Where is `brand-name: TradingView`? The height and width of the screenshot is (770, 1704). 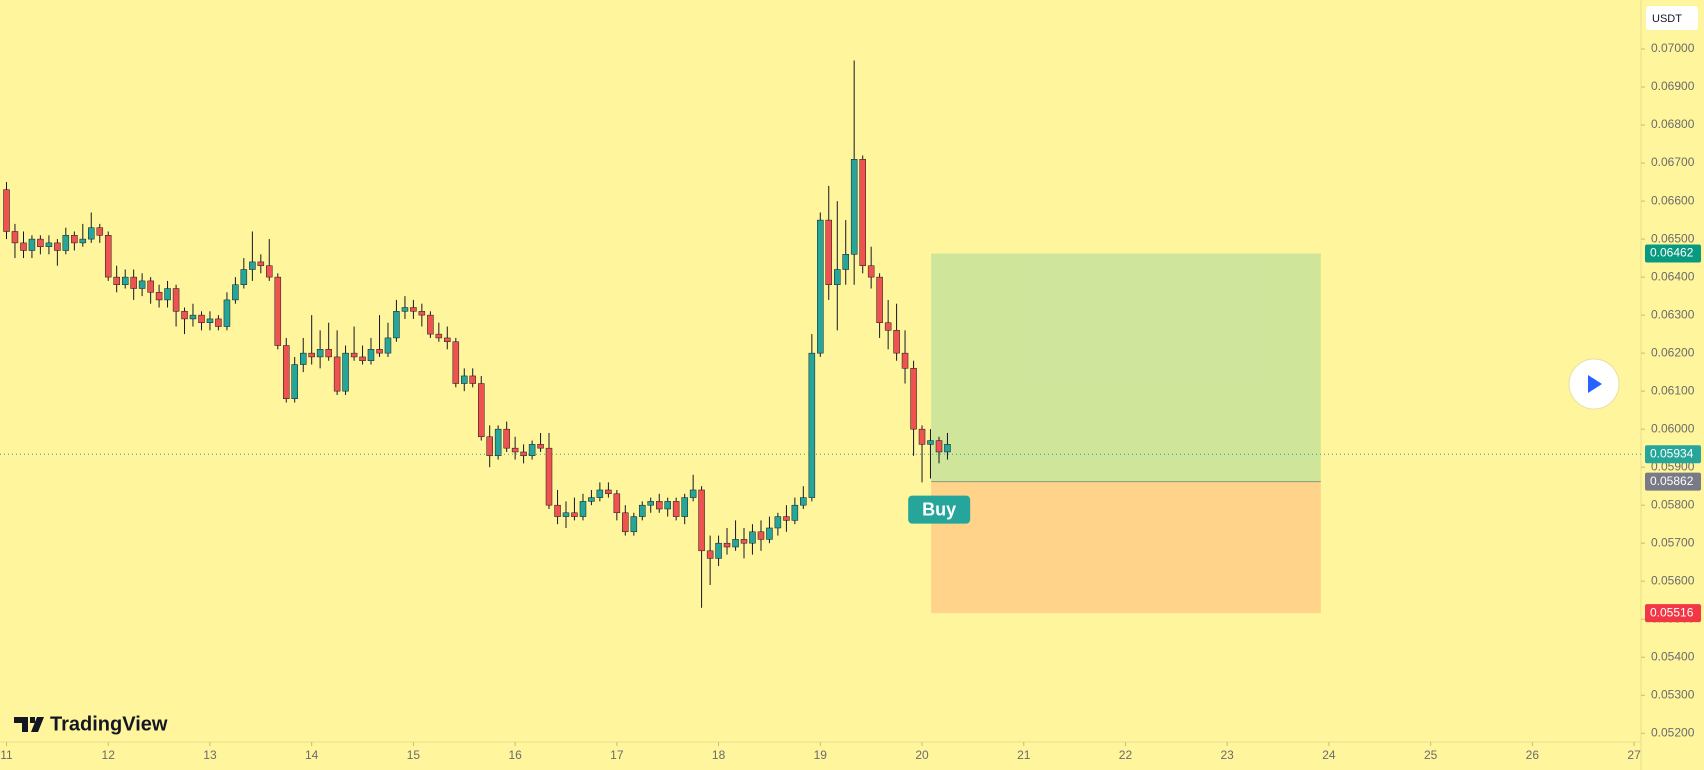
brand-name: TradingView is located at coordinates (109, 724).